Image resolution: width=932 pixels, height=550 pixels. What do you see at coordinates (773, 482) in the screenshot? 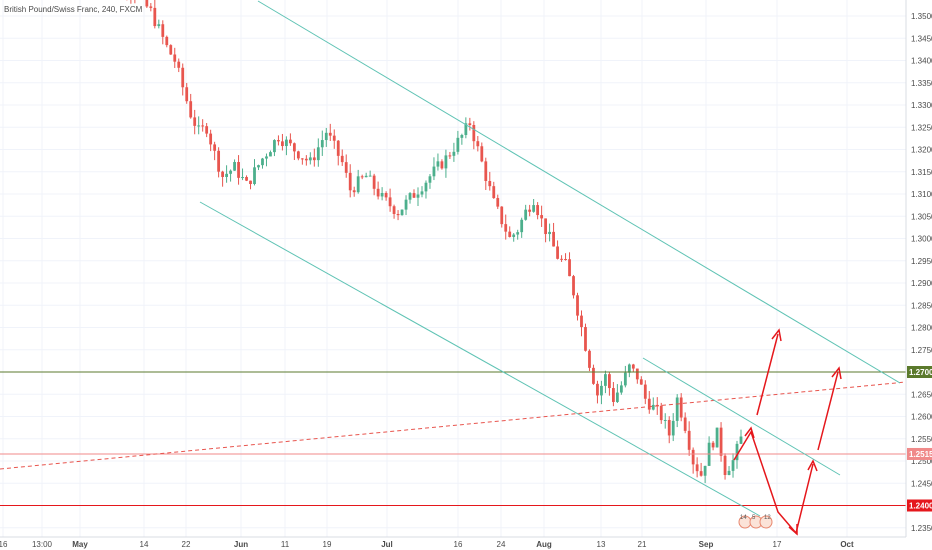
I see `projection-path` at bounding box center [773, 482].